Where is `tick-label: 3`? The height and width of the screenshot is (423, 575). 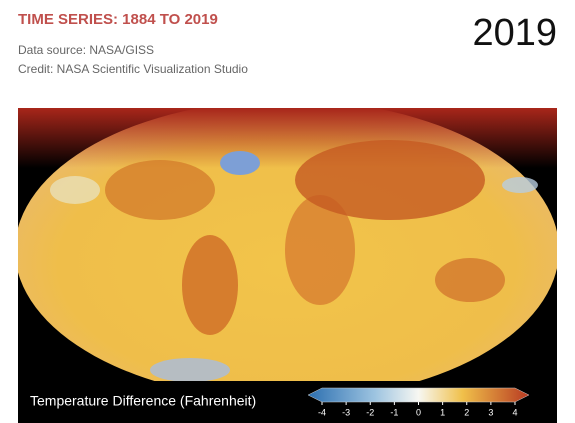
tick-label: 3 is located at coordinates (490, 412).